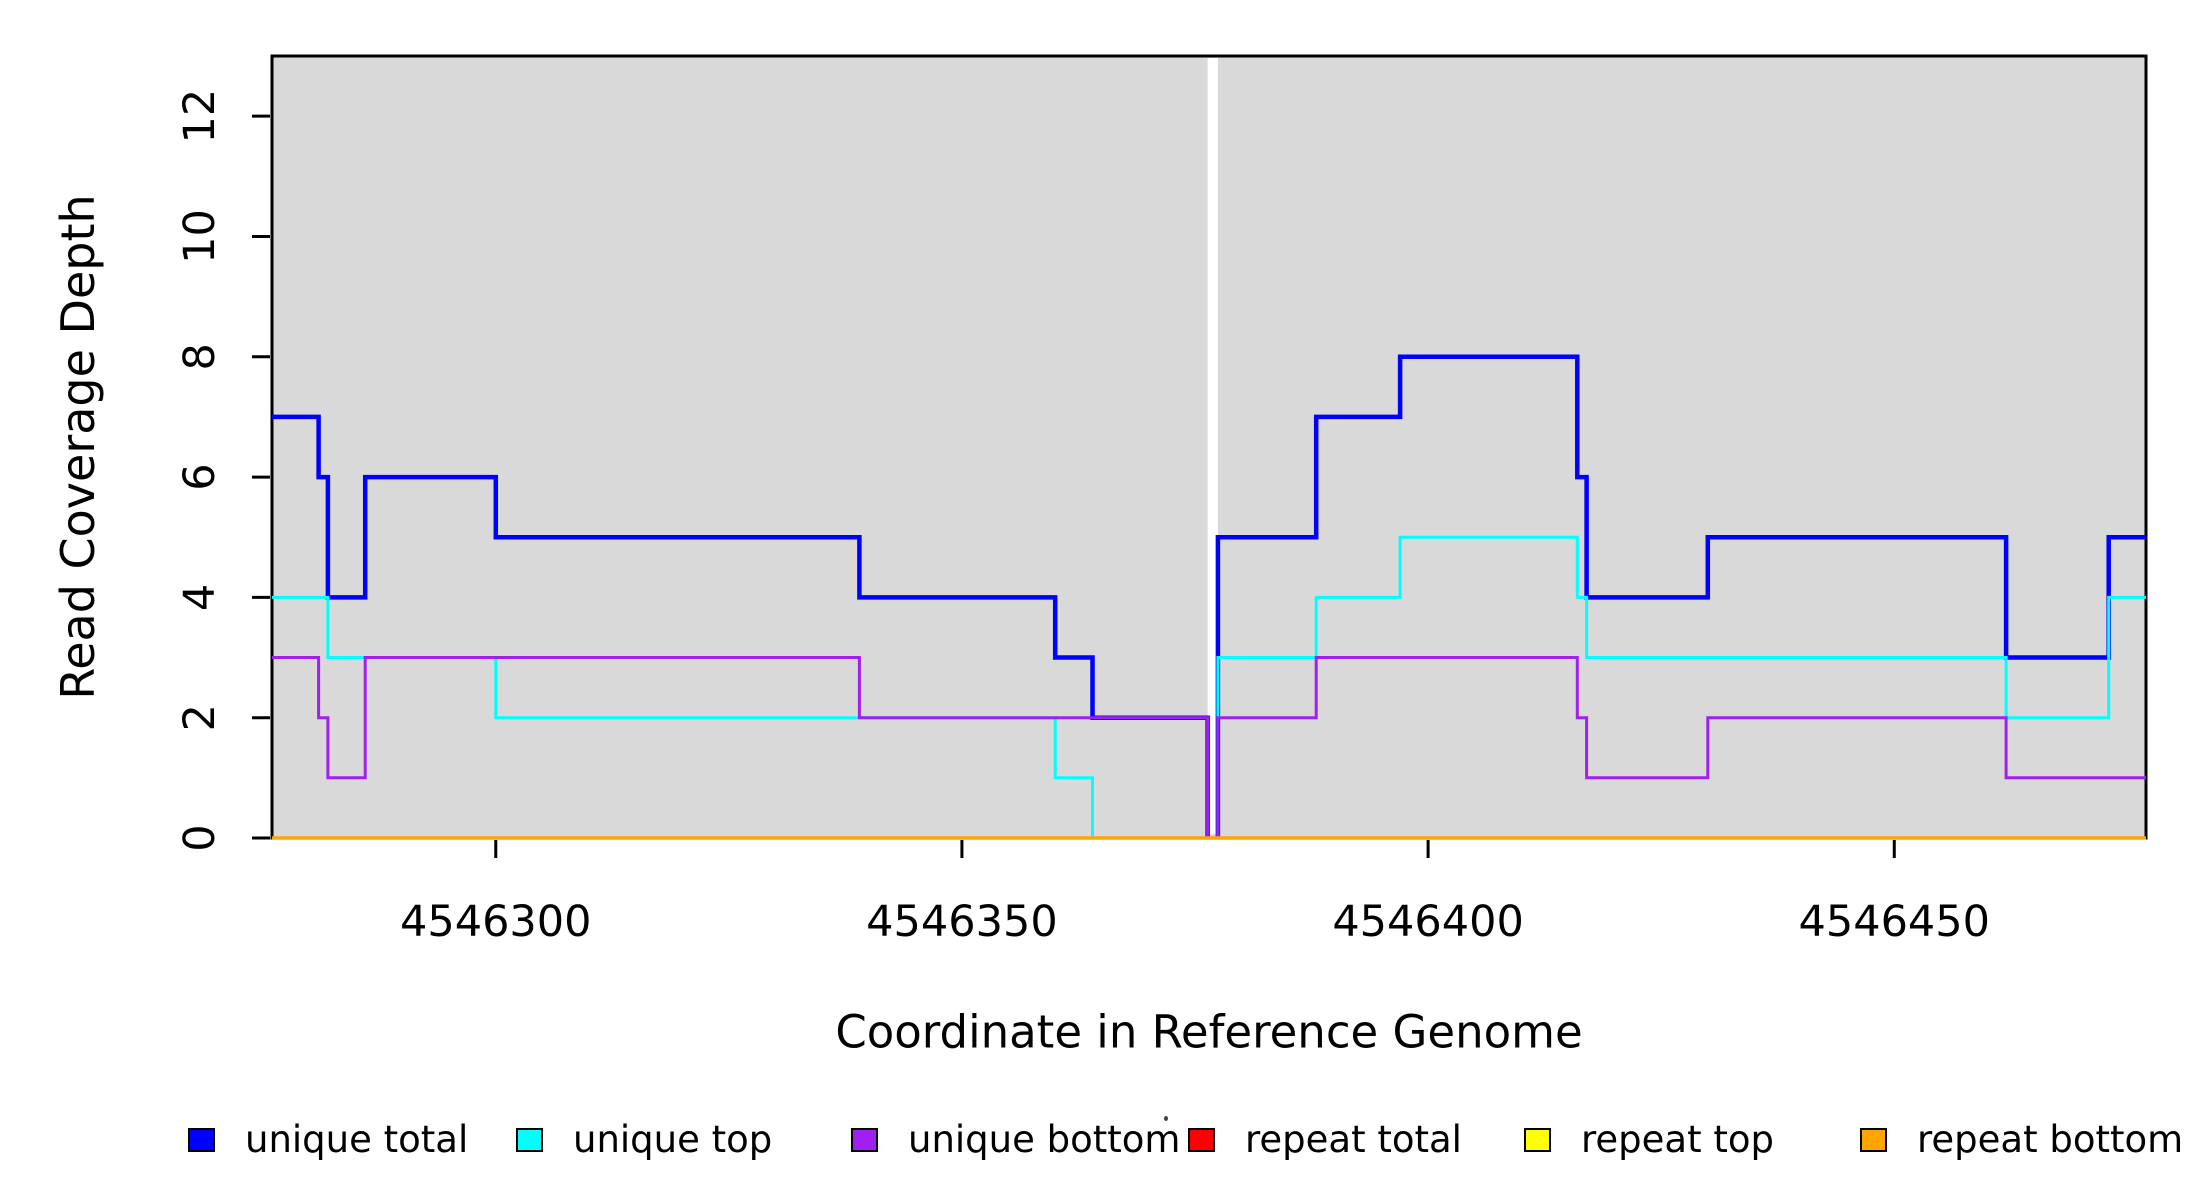  I want to click on y-axis-tick-label: 8, so click(200, 356).